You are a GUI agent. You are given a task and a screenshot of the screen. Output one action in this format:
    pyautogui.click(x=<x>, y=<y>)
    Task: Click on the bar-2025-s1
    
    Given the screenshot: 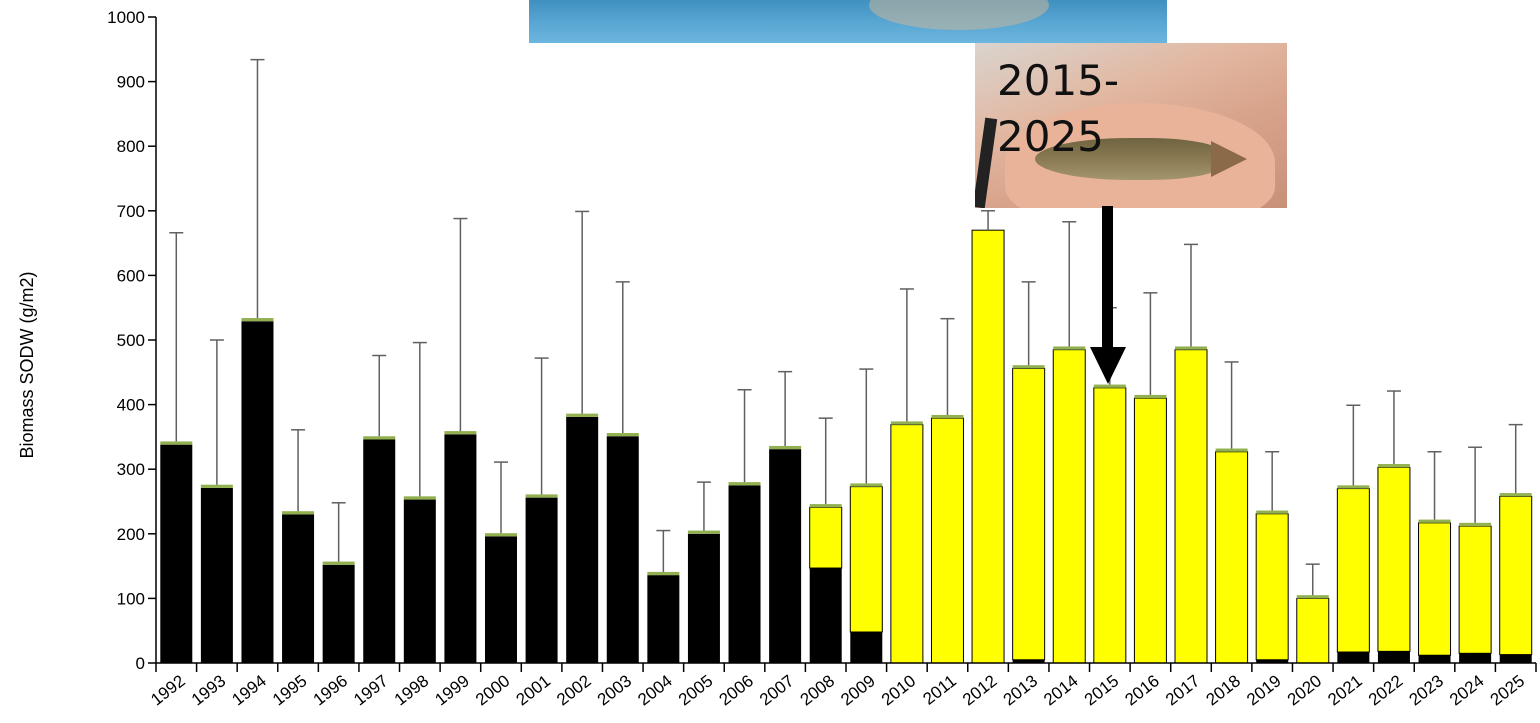 What is the action you would take?
    pyautogui.click(x=1515, y=658)
    